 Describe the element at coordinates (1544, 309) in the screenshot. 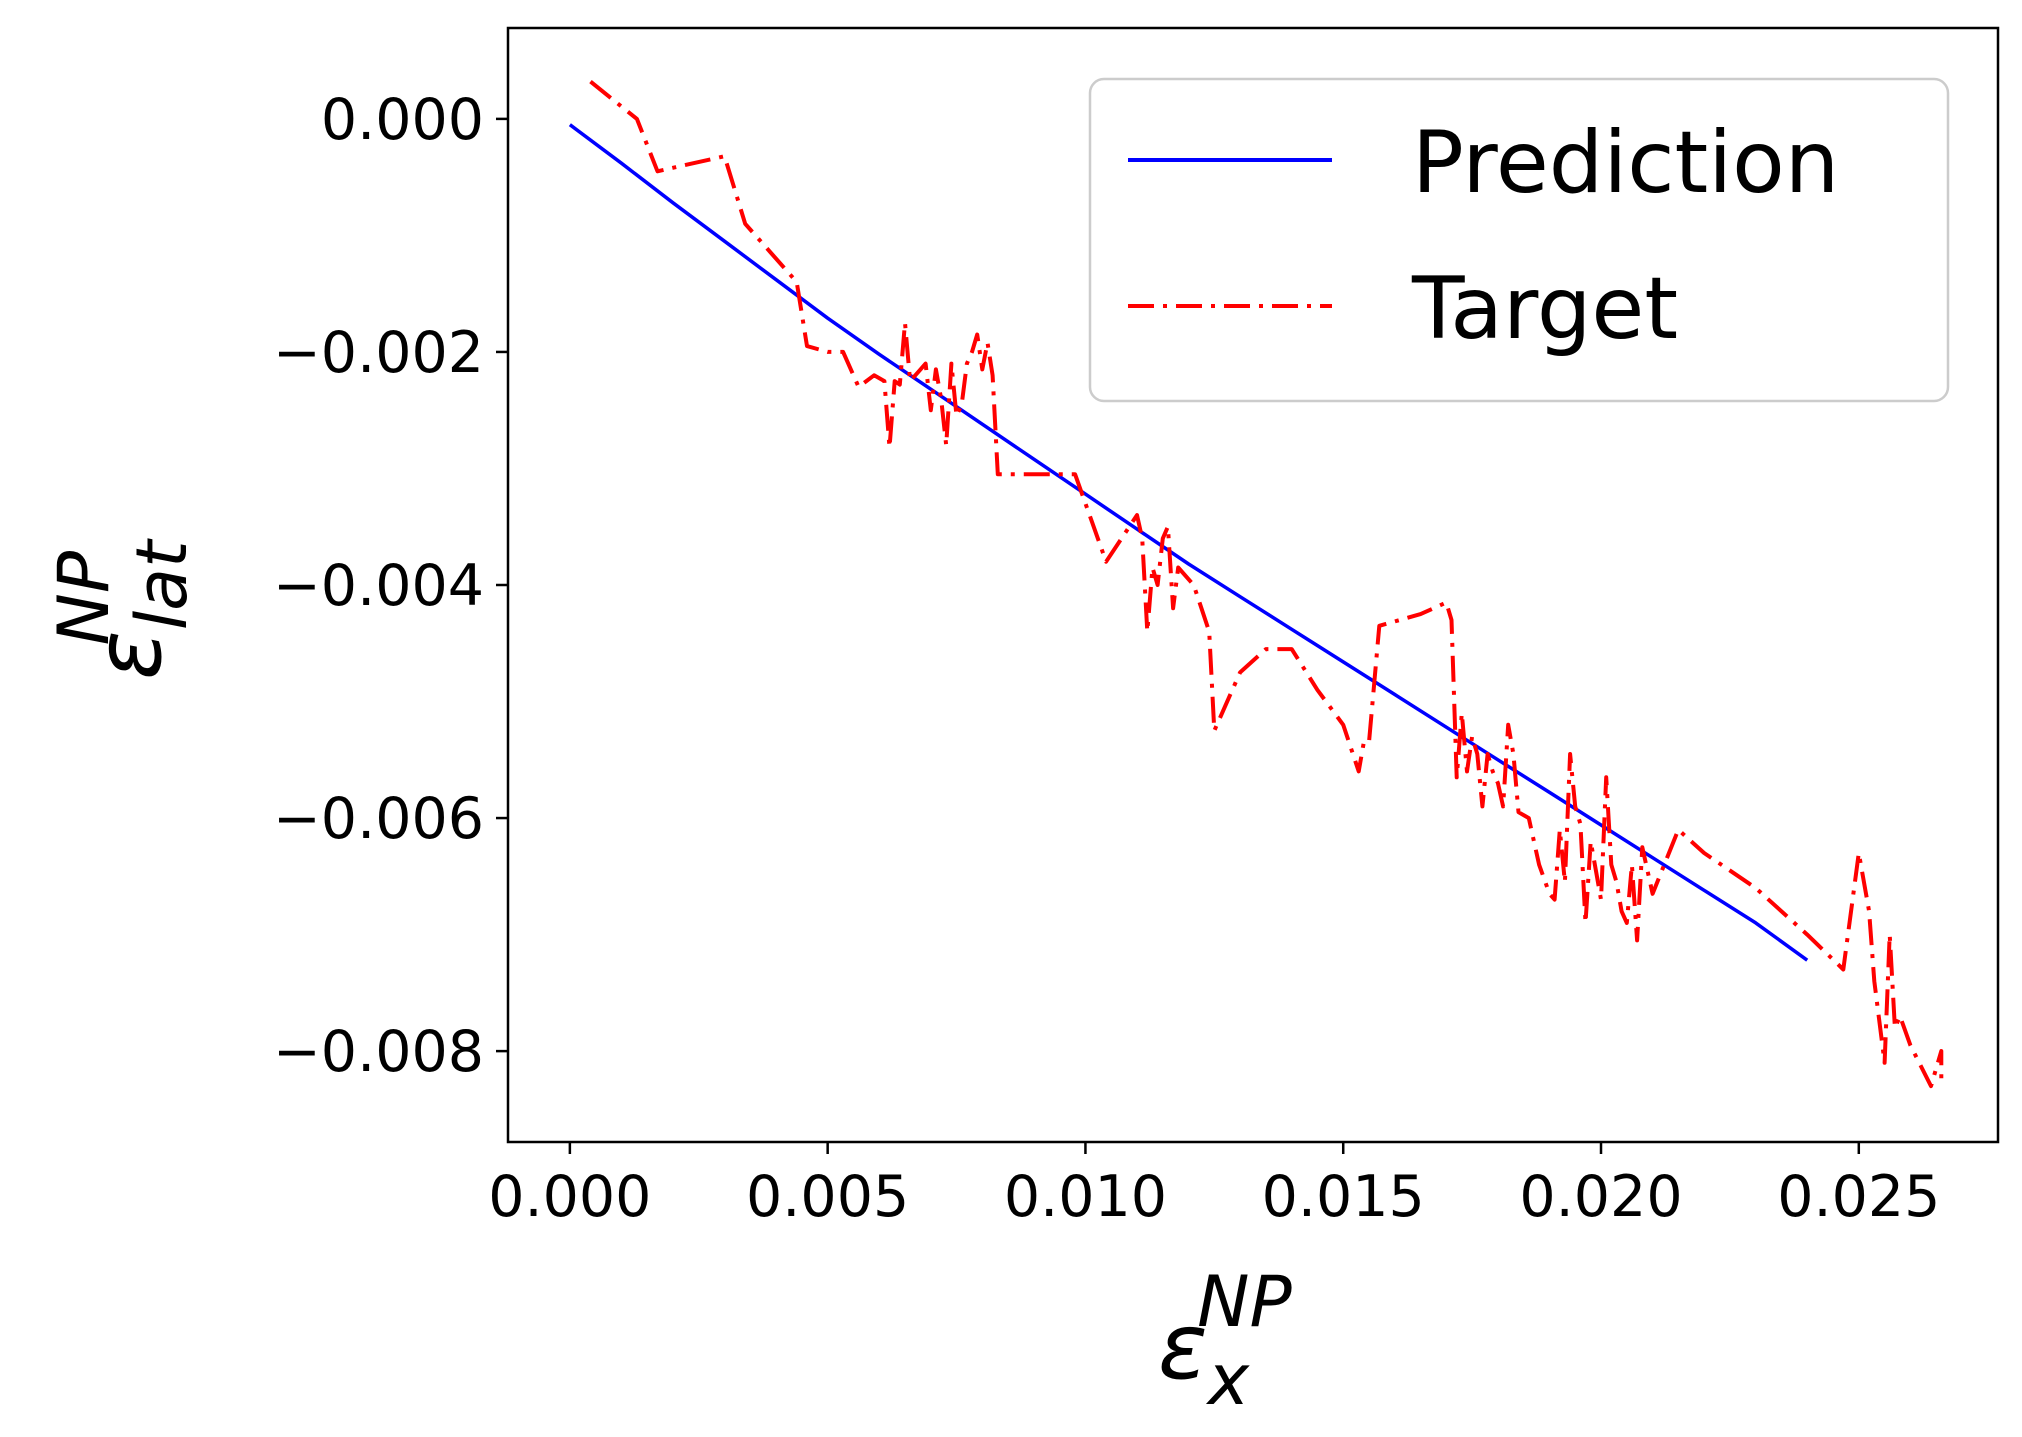

I see `legend-label-target: Target` at that location.